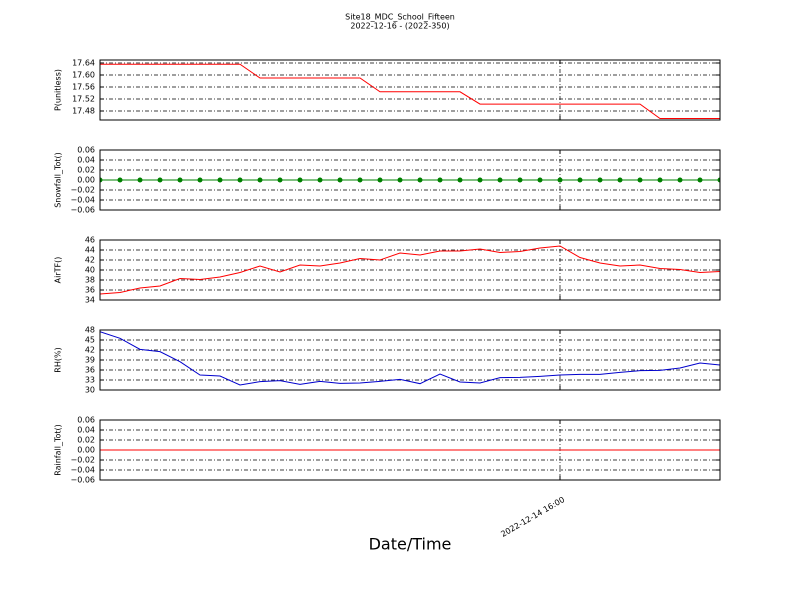 This screenshot has width=800, height=600. I want to click on y-tick-label: 38, so click(90, 280).